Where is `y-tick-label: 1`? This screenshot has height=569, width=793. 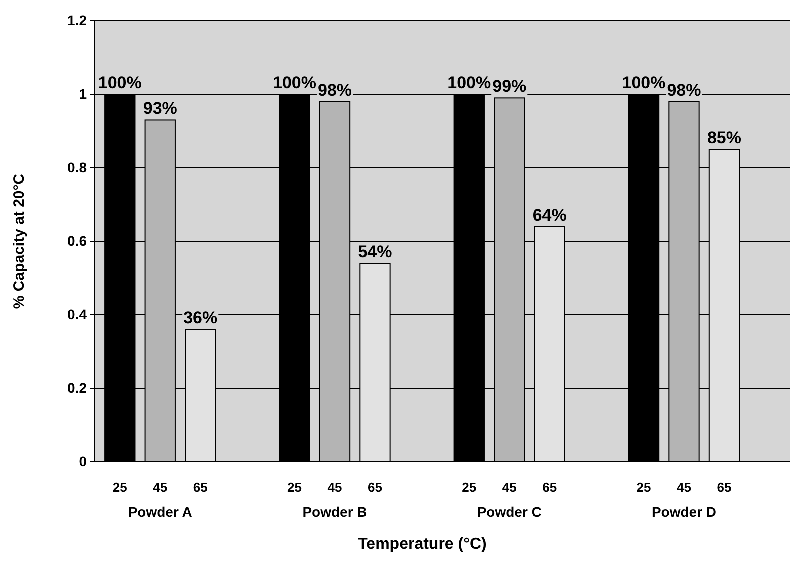 y-tick-label: 1 is located at coordinates (83, 94).